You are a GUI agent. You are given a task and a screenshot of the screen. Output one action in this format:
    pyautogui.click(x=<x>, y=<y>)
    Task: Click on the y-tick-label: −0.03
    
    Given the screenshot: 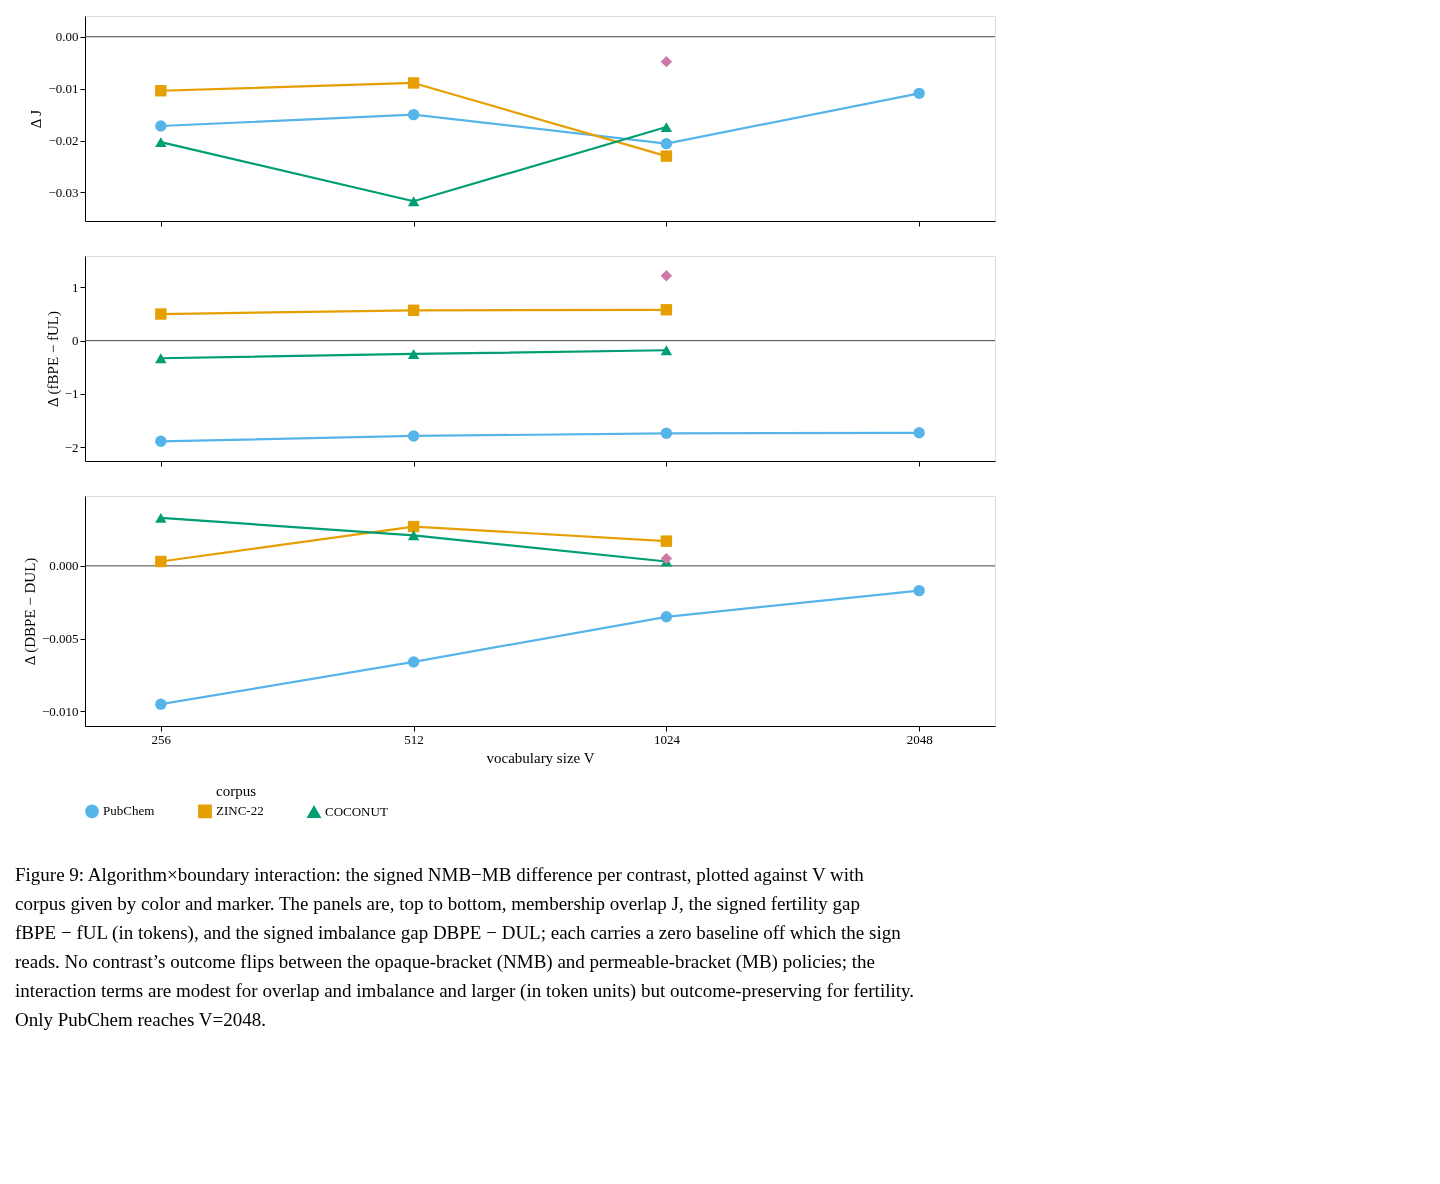 What is the action you would take?
    pyautogui.click(x=63, y=192)
    